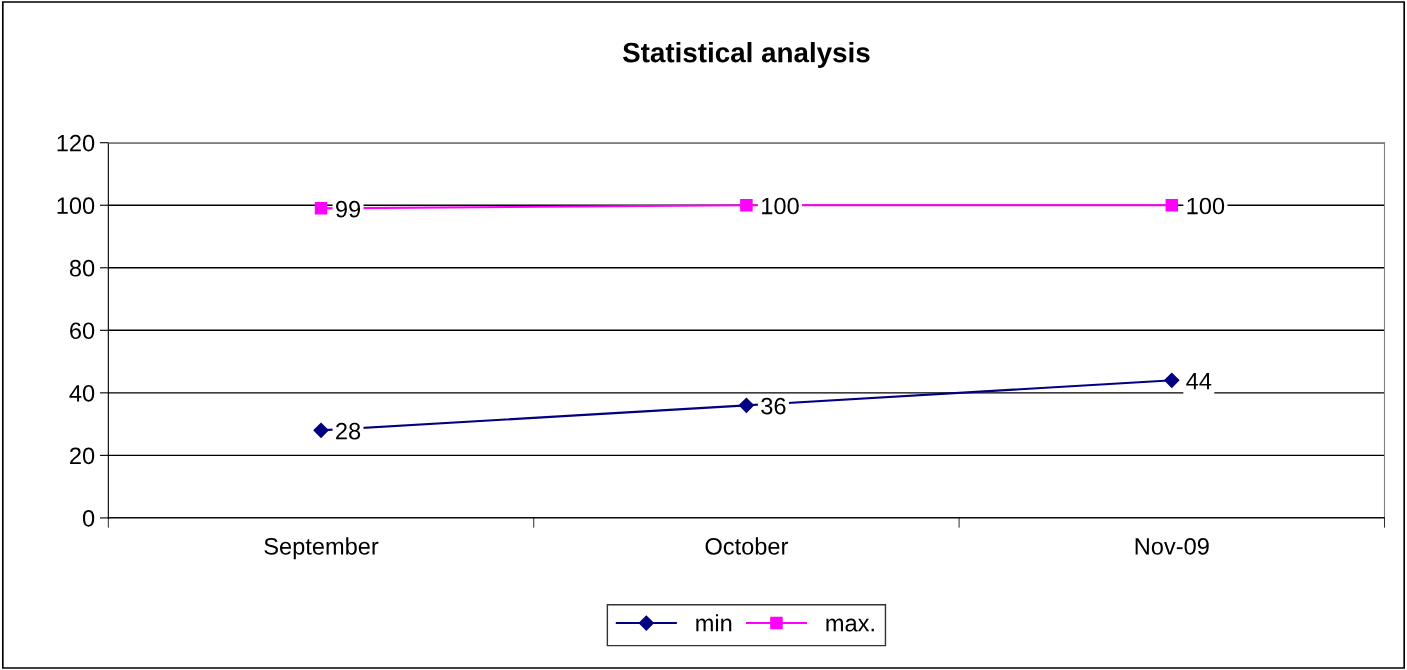  I want to click on legend-label: min, so click(714, 623).